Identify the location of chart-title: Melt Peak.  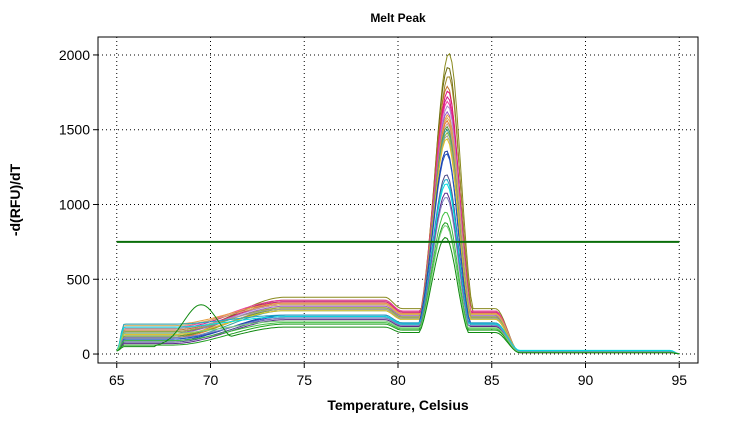
(398, 18).